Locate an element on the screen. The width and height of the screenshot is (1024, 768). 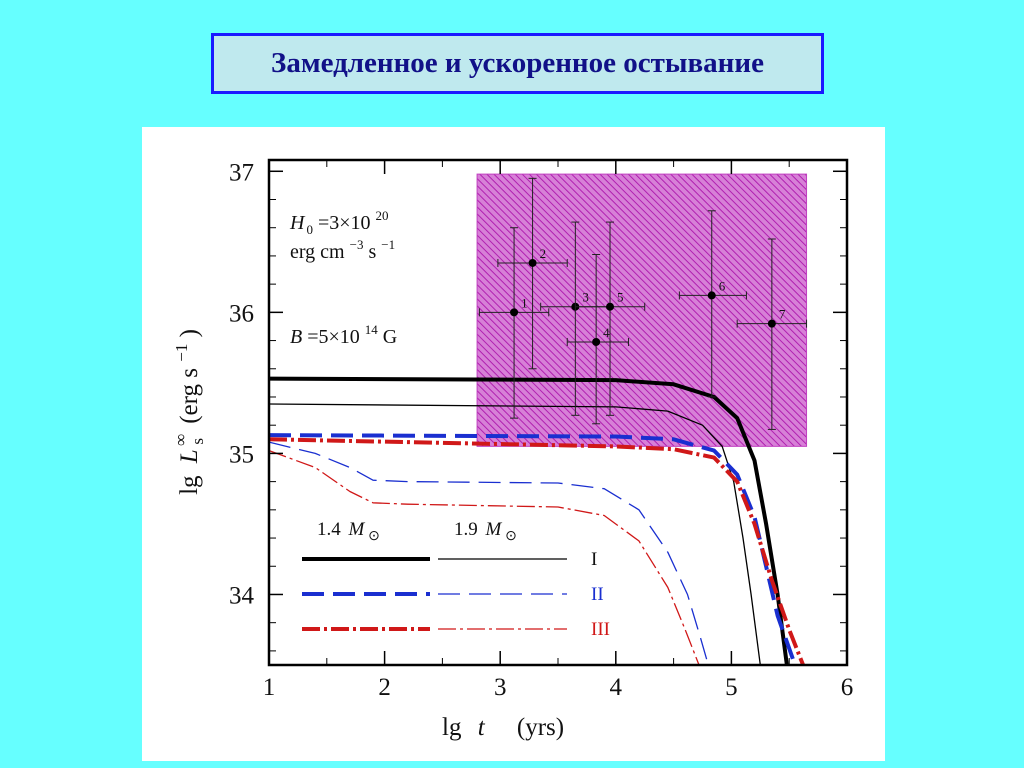
x-tick-label: 1 is located at coordinates (269, 687).